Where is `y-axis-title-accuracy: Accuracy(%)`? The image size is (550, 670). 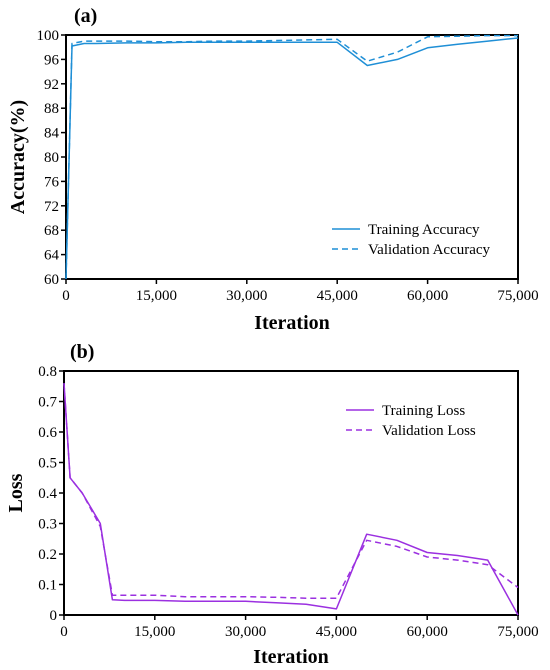 y-axis-title-accuracy: Accuracy(%) is located at coordinates (18, 157).